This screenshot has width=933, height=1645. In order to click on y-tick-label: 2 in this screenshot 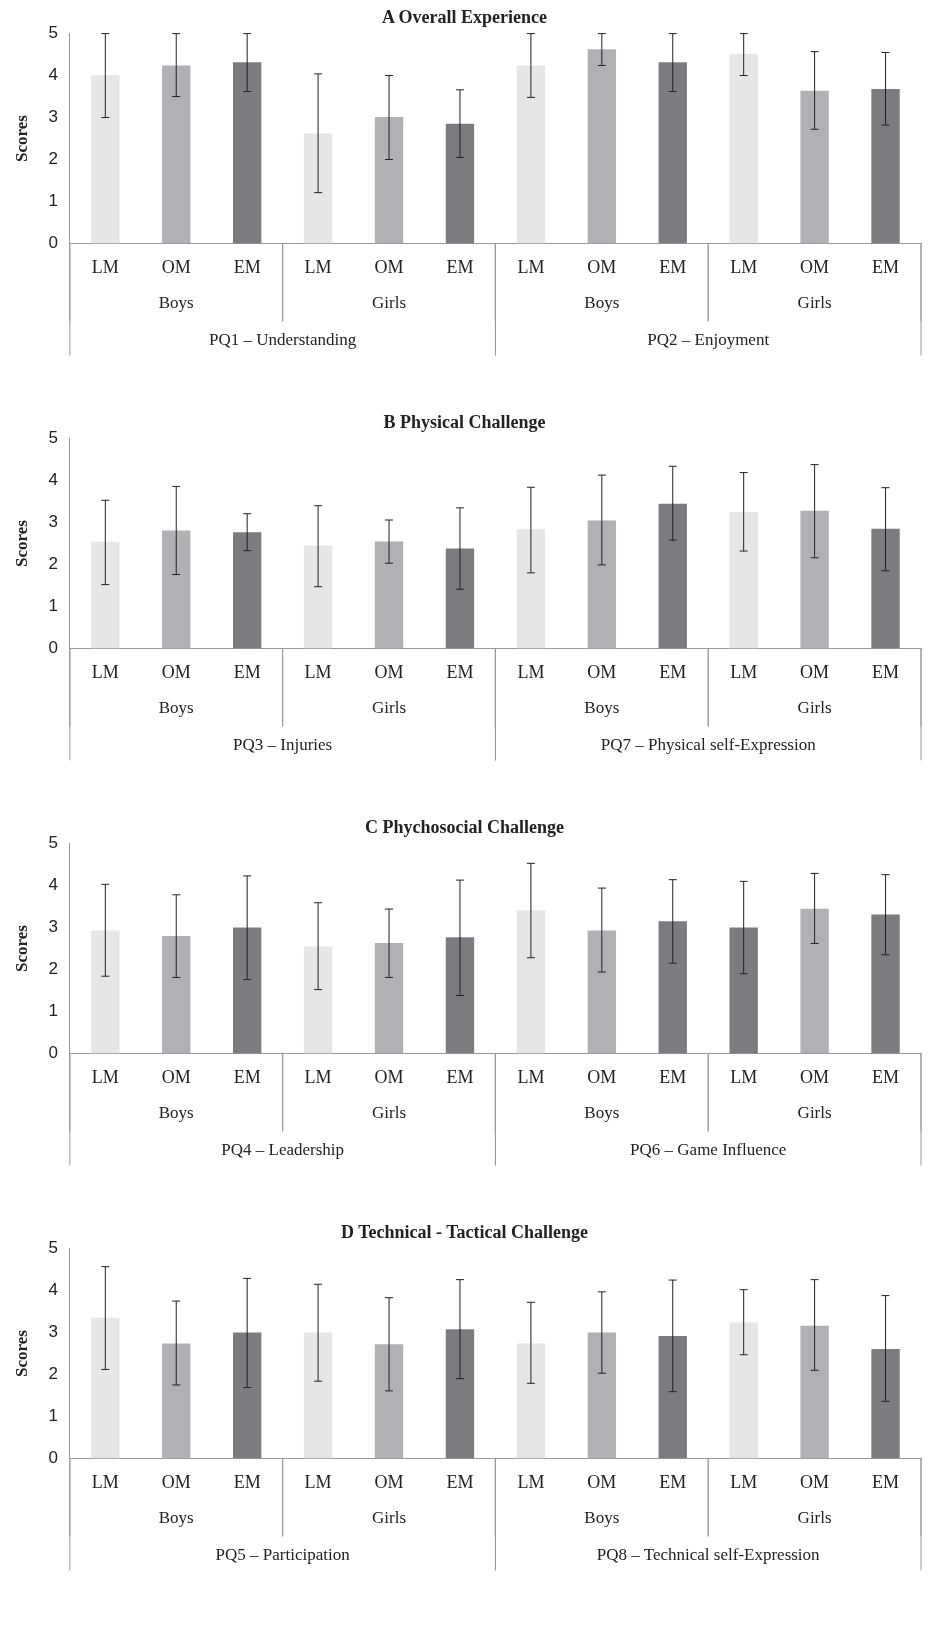, I will do `click(53, 159)`.